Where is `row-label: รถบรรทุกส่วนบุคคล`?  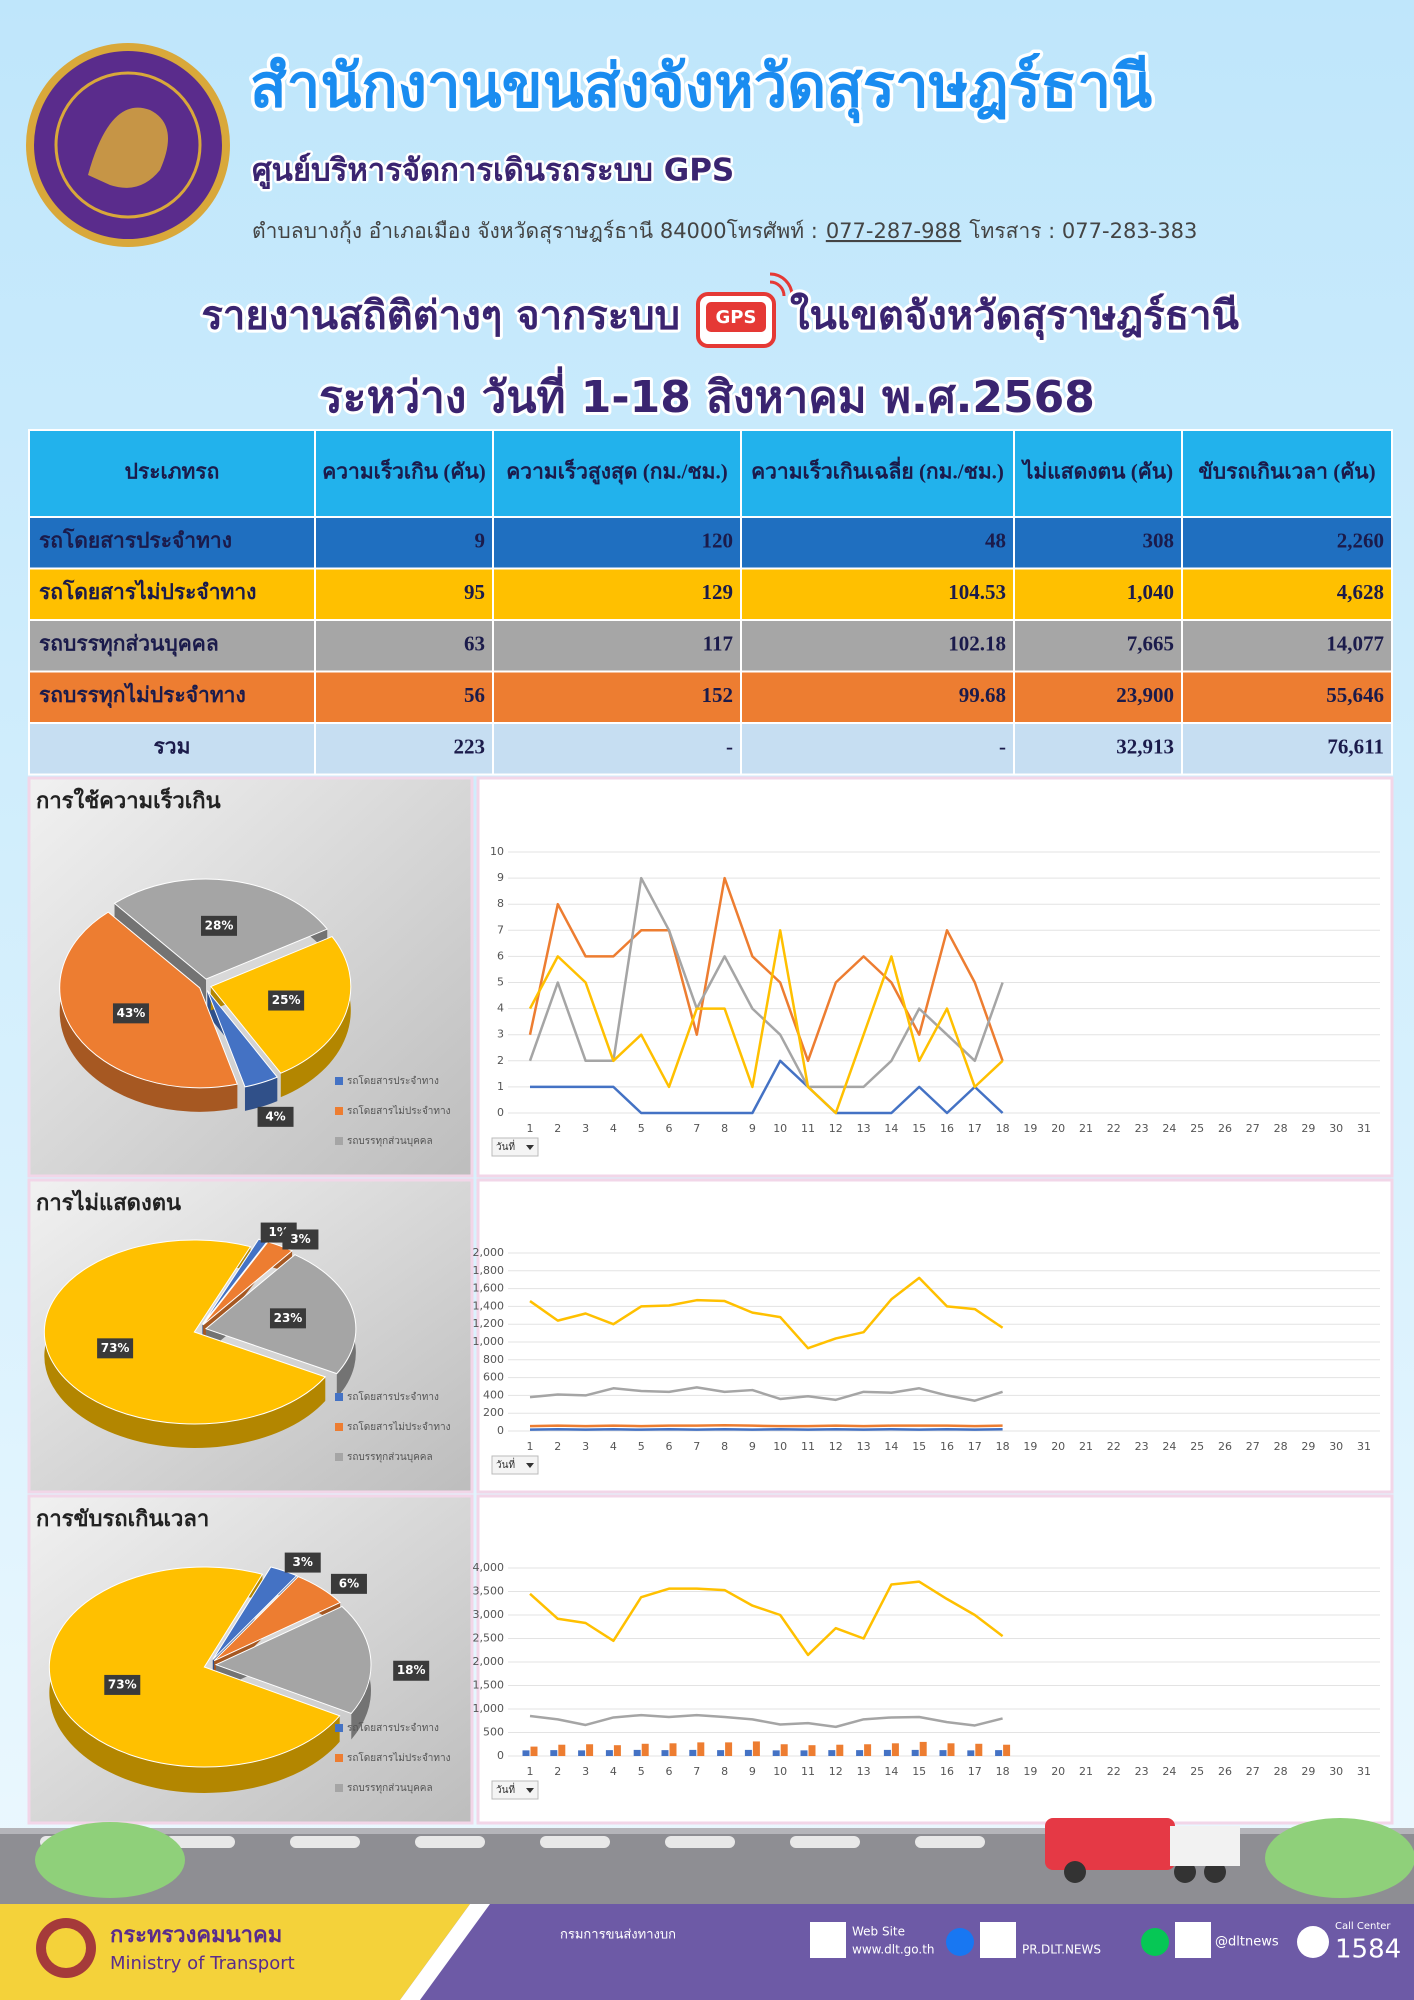 row-label: รถบรรทุกส่วนบุคคล is located at coordinates (129, 645).